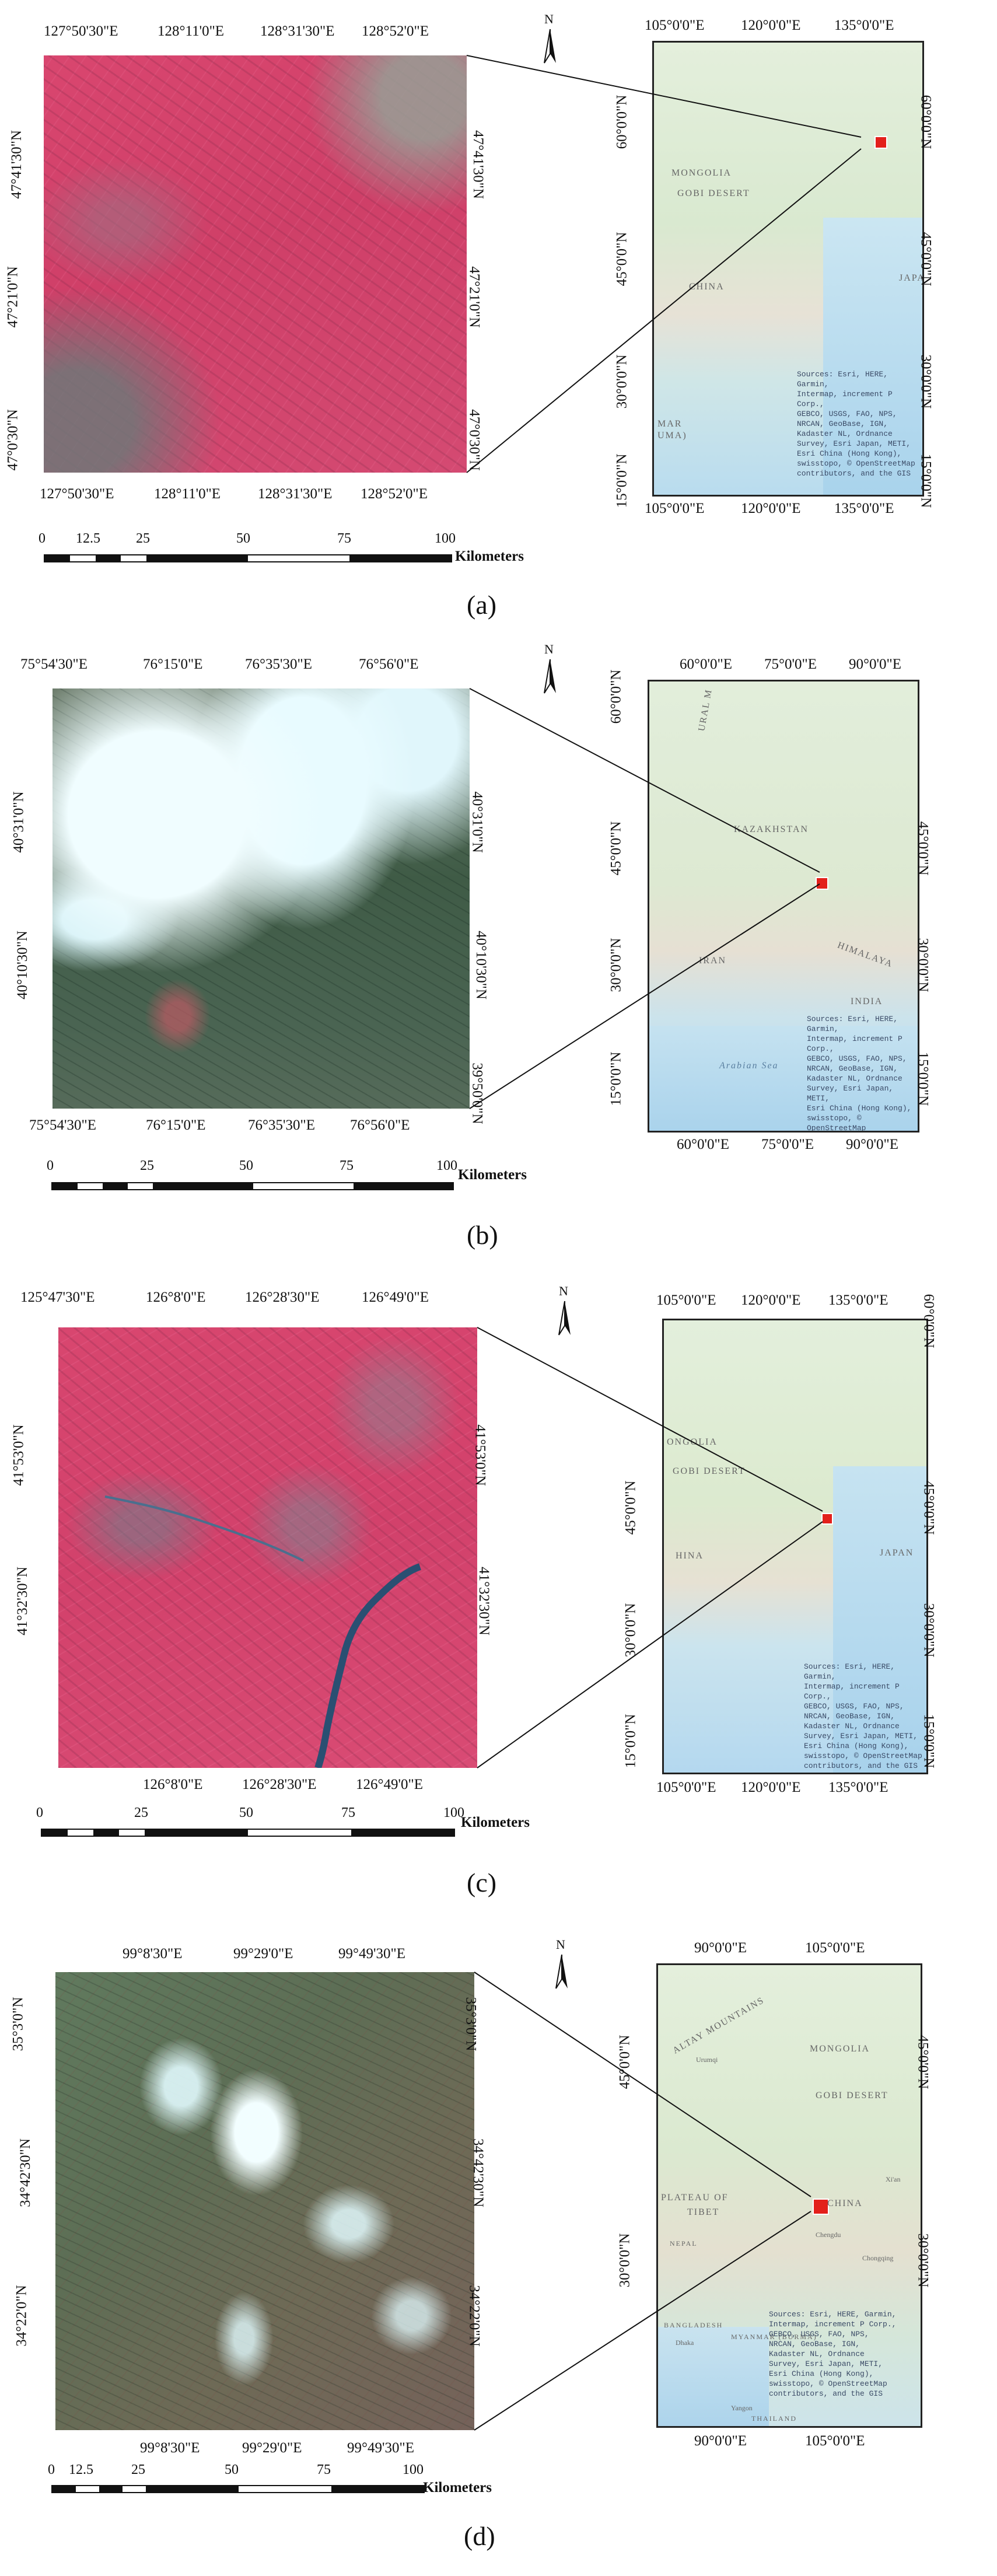 The width and height of the screenshot is (997, 2576). Describe the element at coordinates (297, 31) in the screenshot. I see `top-tick-3: 128°31'30"E` at that location.